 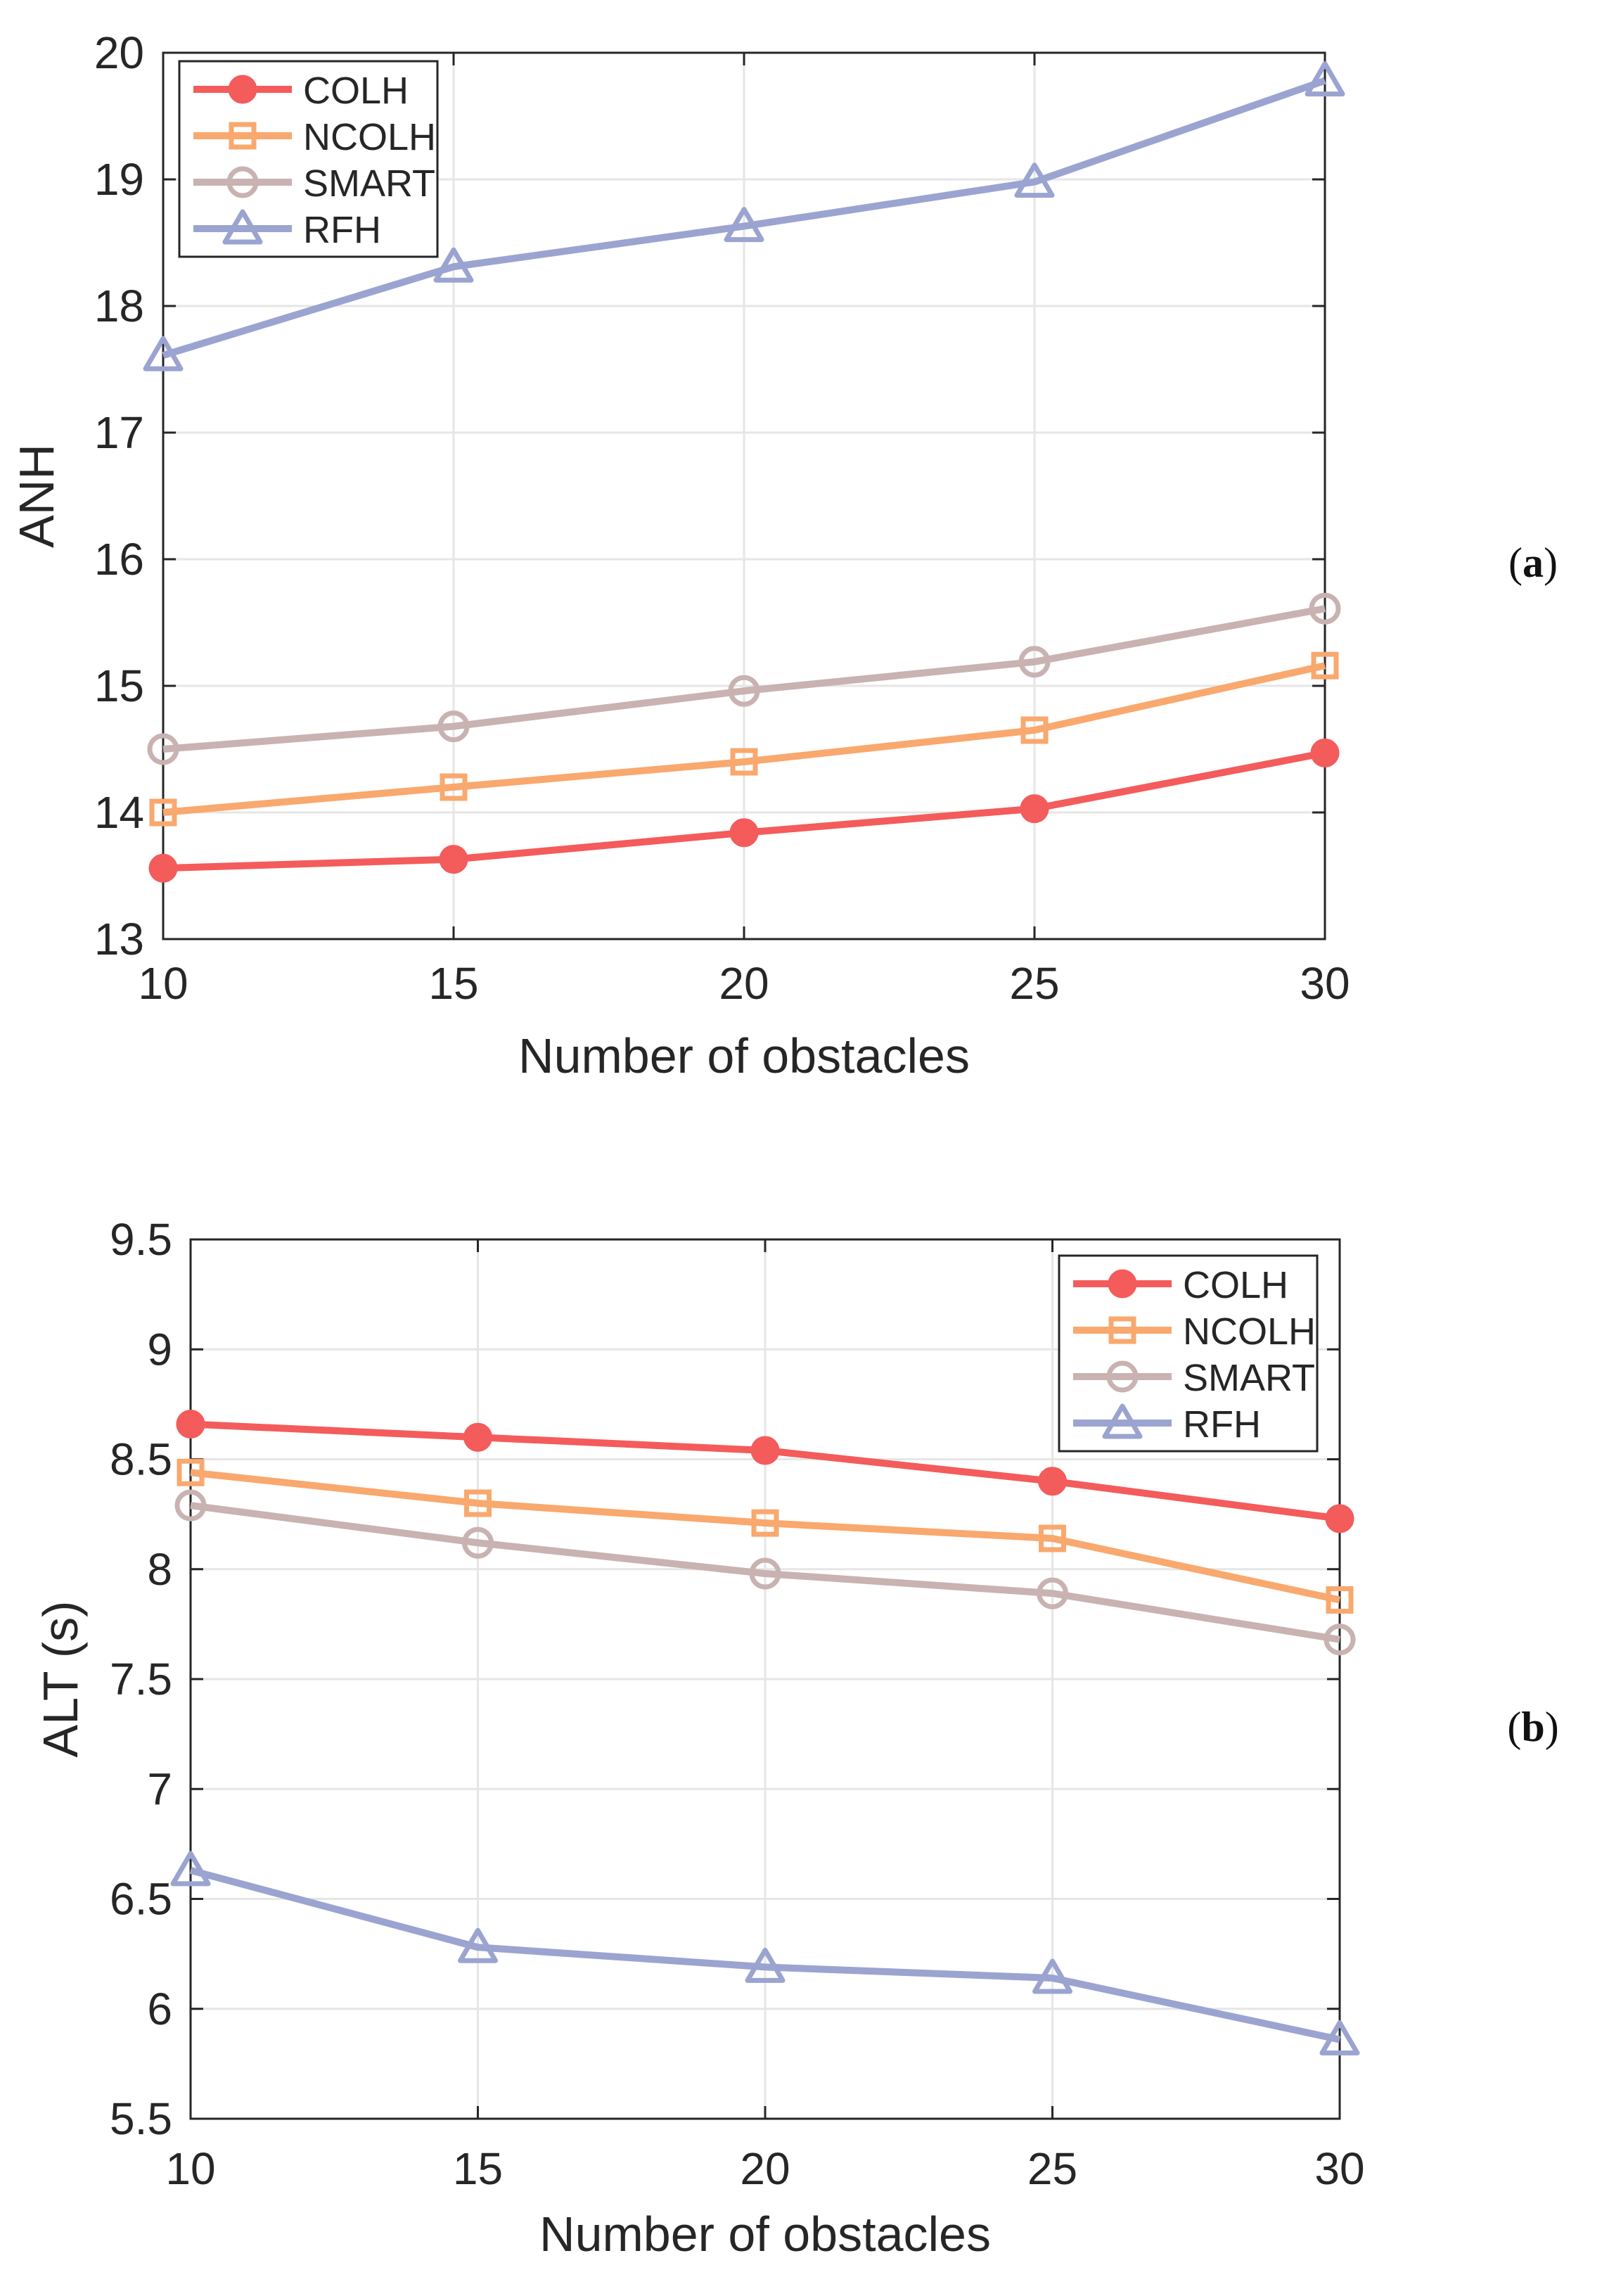 What do you see at coordinates (308, 159) in the screenshot?
I see `legend-box` at bounding box center [308, 159].